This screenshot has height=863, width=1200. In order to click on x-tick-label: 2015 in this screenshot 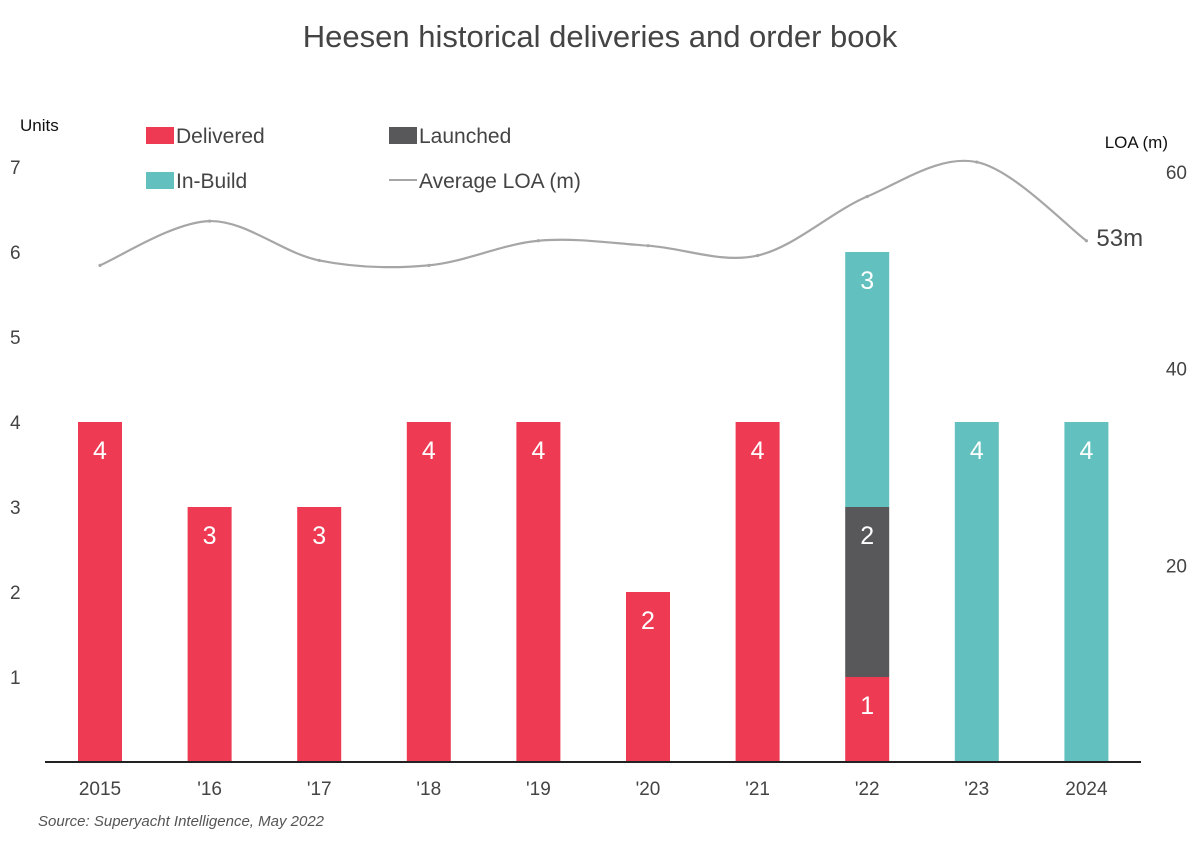, I will do `click(100, 789)`.